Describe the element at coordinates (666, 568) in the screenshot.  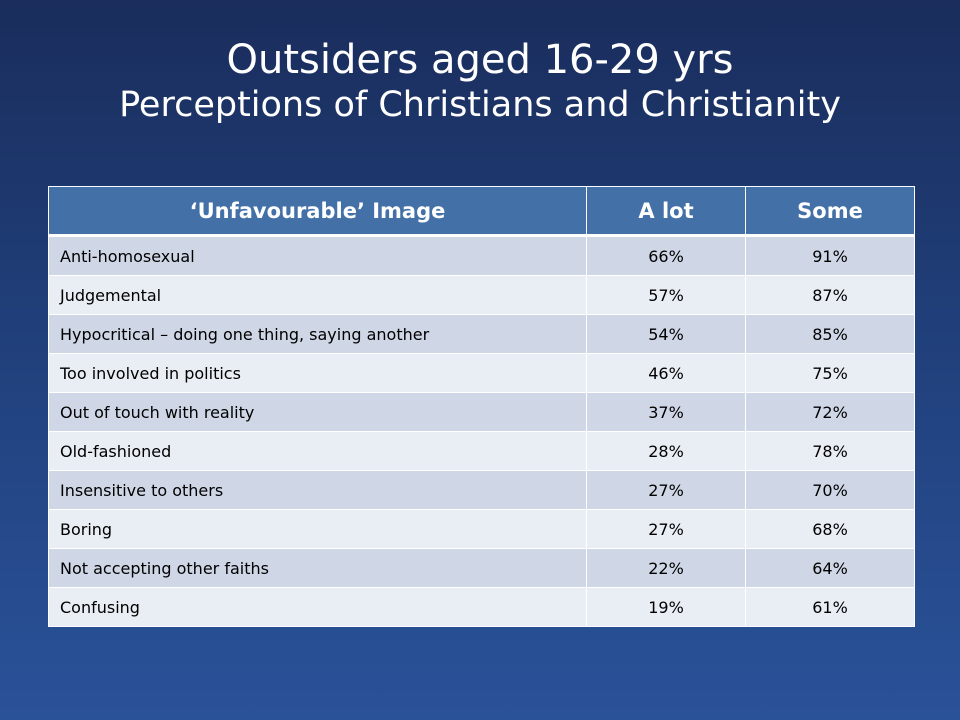
I see `a-lot-value: 22%` at that location.